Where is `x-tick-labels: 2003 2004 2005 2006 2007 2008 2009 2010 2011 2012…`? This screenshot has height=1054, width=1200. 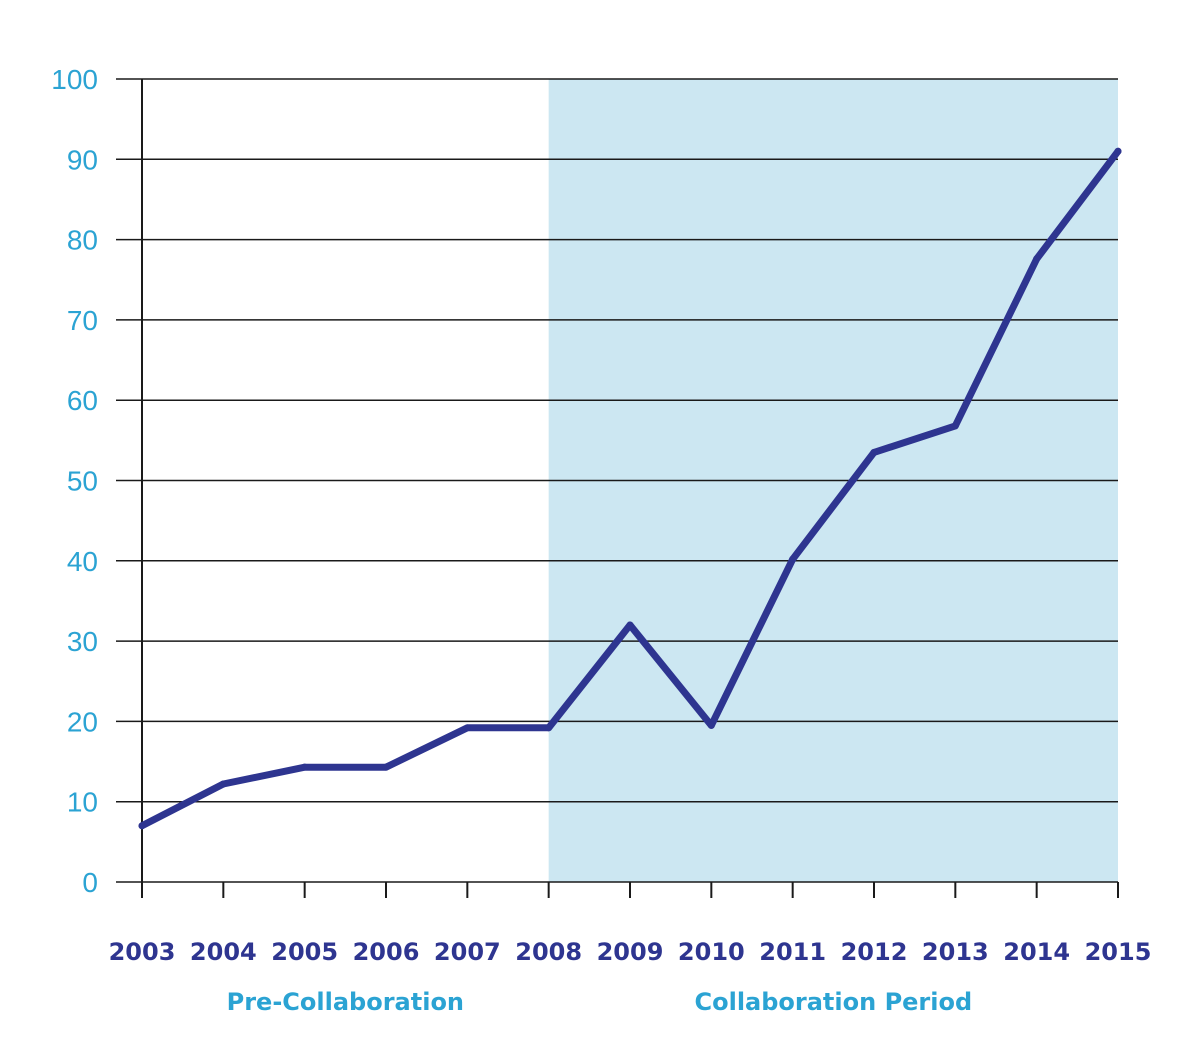 x-tick-labels: 2003 2004 2005 2006 2007 2008 2009 2010 2011 2012… is located at coordinates (630, 952).